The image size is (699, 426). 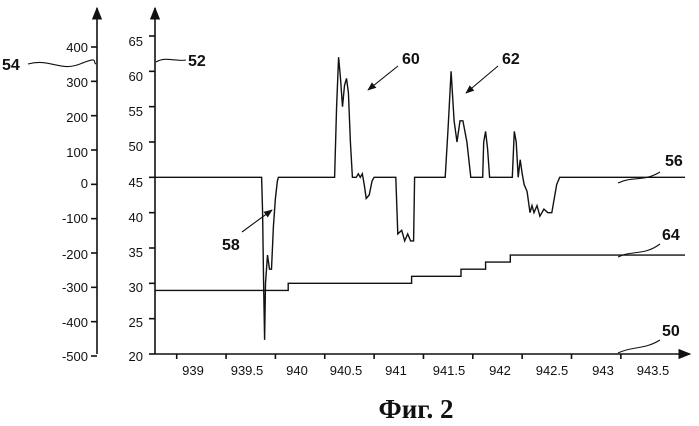 I want to click on left-tick-label: -100, so click(x=75, y=218).